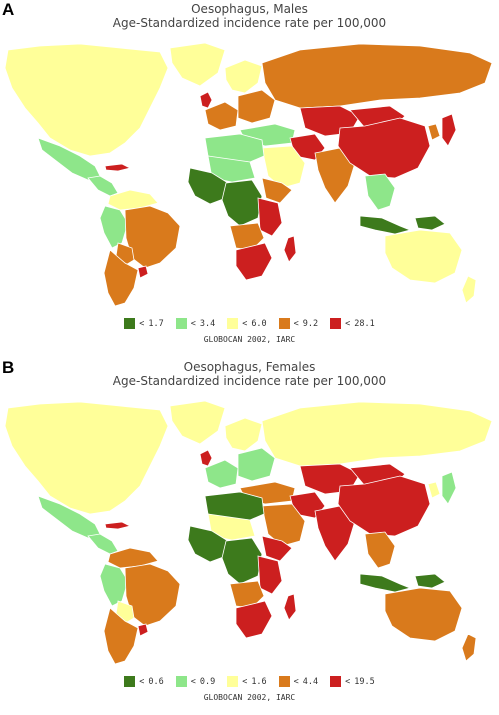 The height and width of the screenshot is (715, 499). What do you see at coordinates (249, 681) in the screenshot?
I see `legend-row: <0.6 <0.9 <1.6 <4.4 <19.5` at bounding box center [249, 681].